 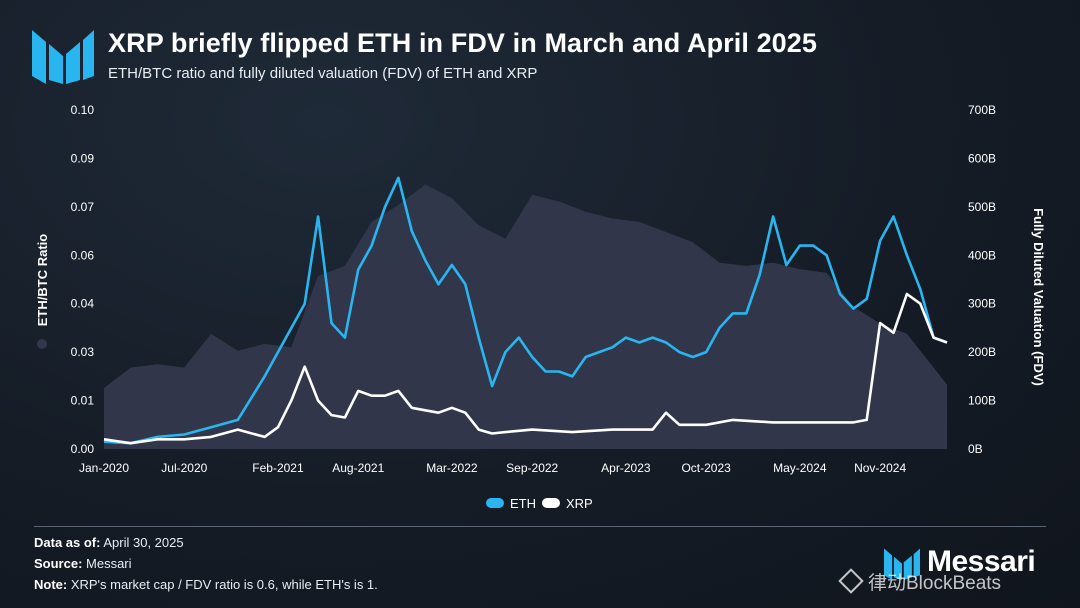 What do you see at coordinates (902, 564) in the screenshot?
I see `messari-brand-icon` at bounding box center [902, 564].